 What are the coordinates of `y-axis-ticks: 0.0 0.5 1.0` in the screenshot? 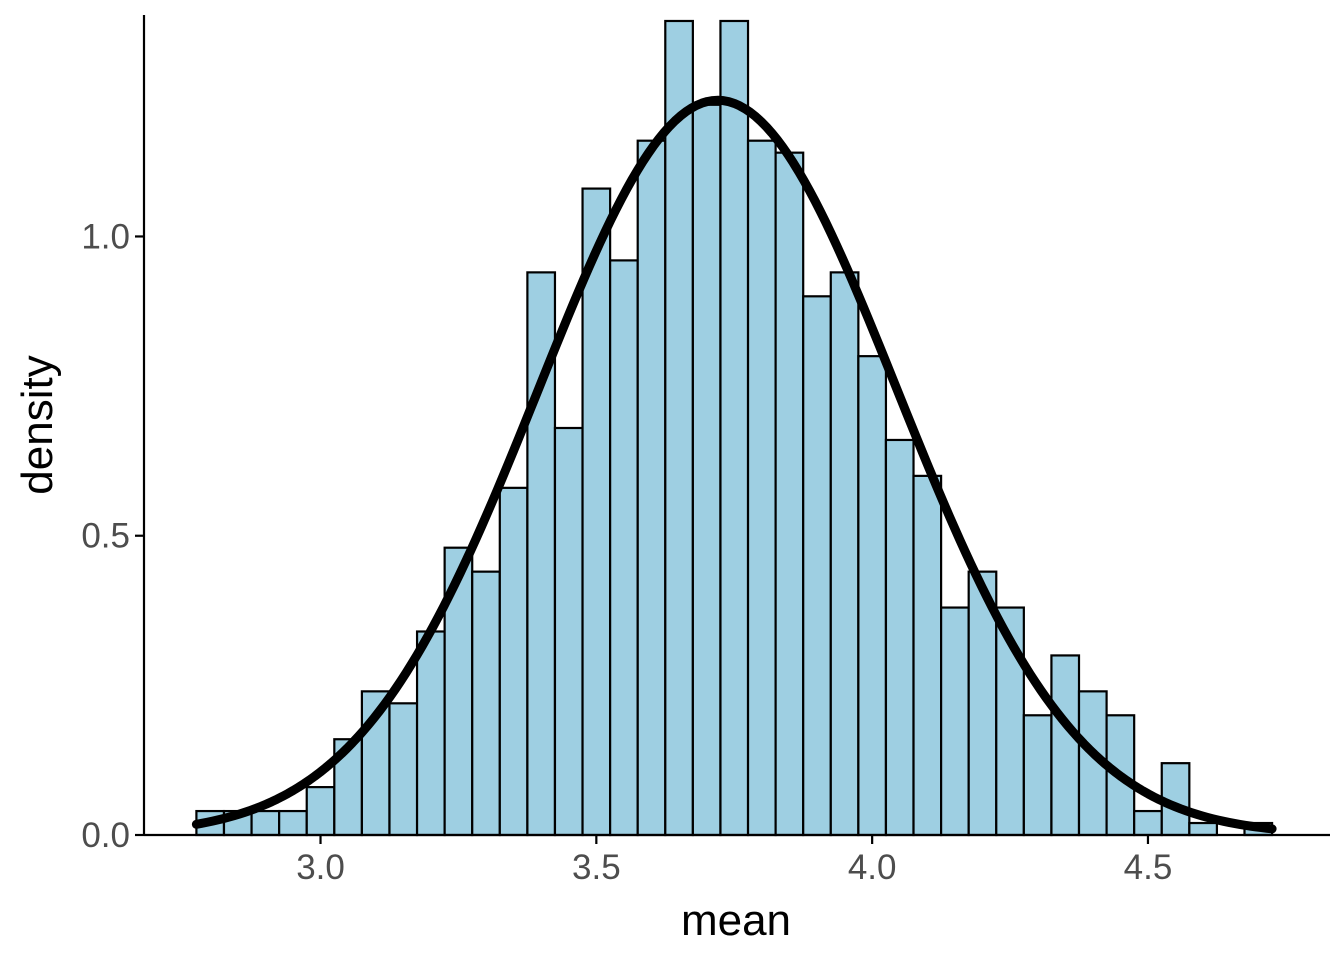 It's located at (112, 536).